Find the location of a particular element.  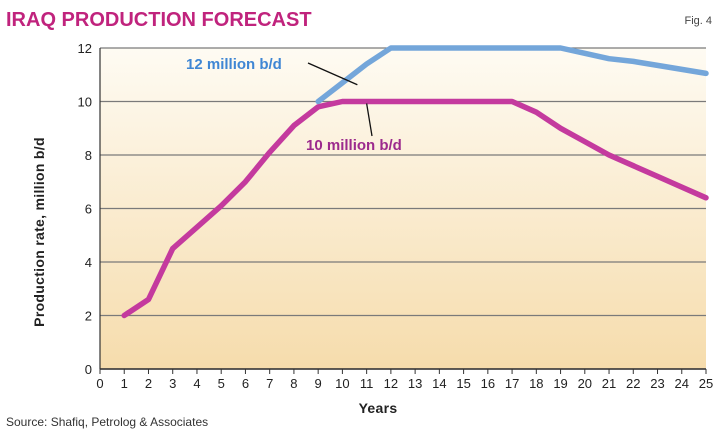

x-tick-label: 20 is located at coordinates (585, 383).